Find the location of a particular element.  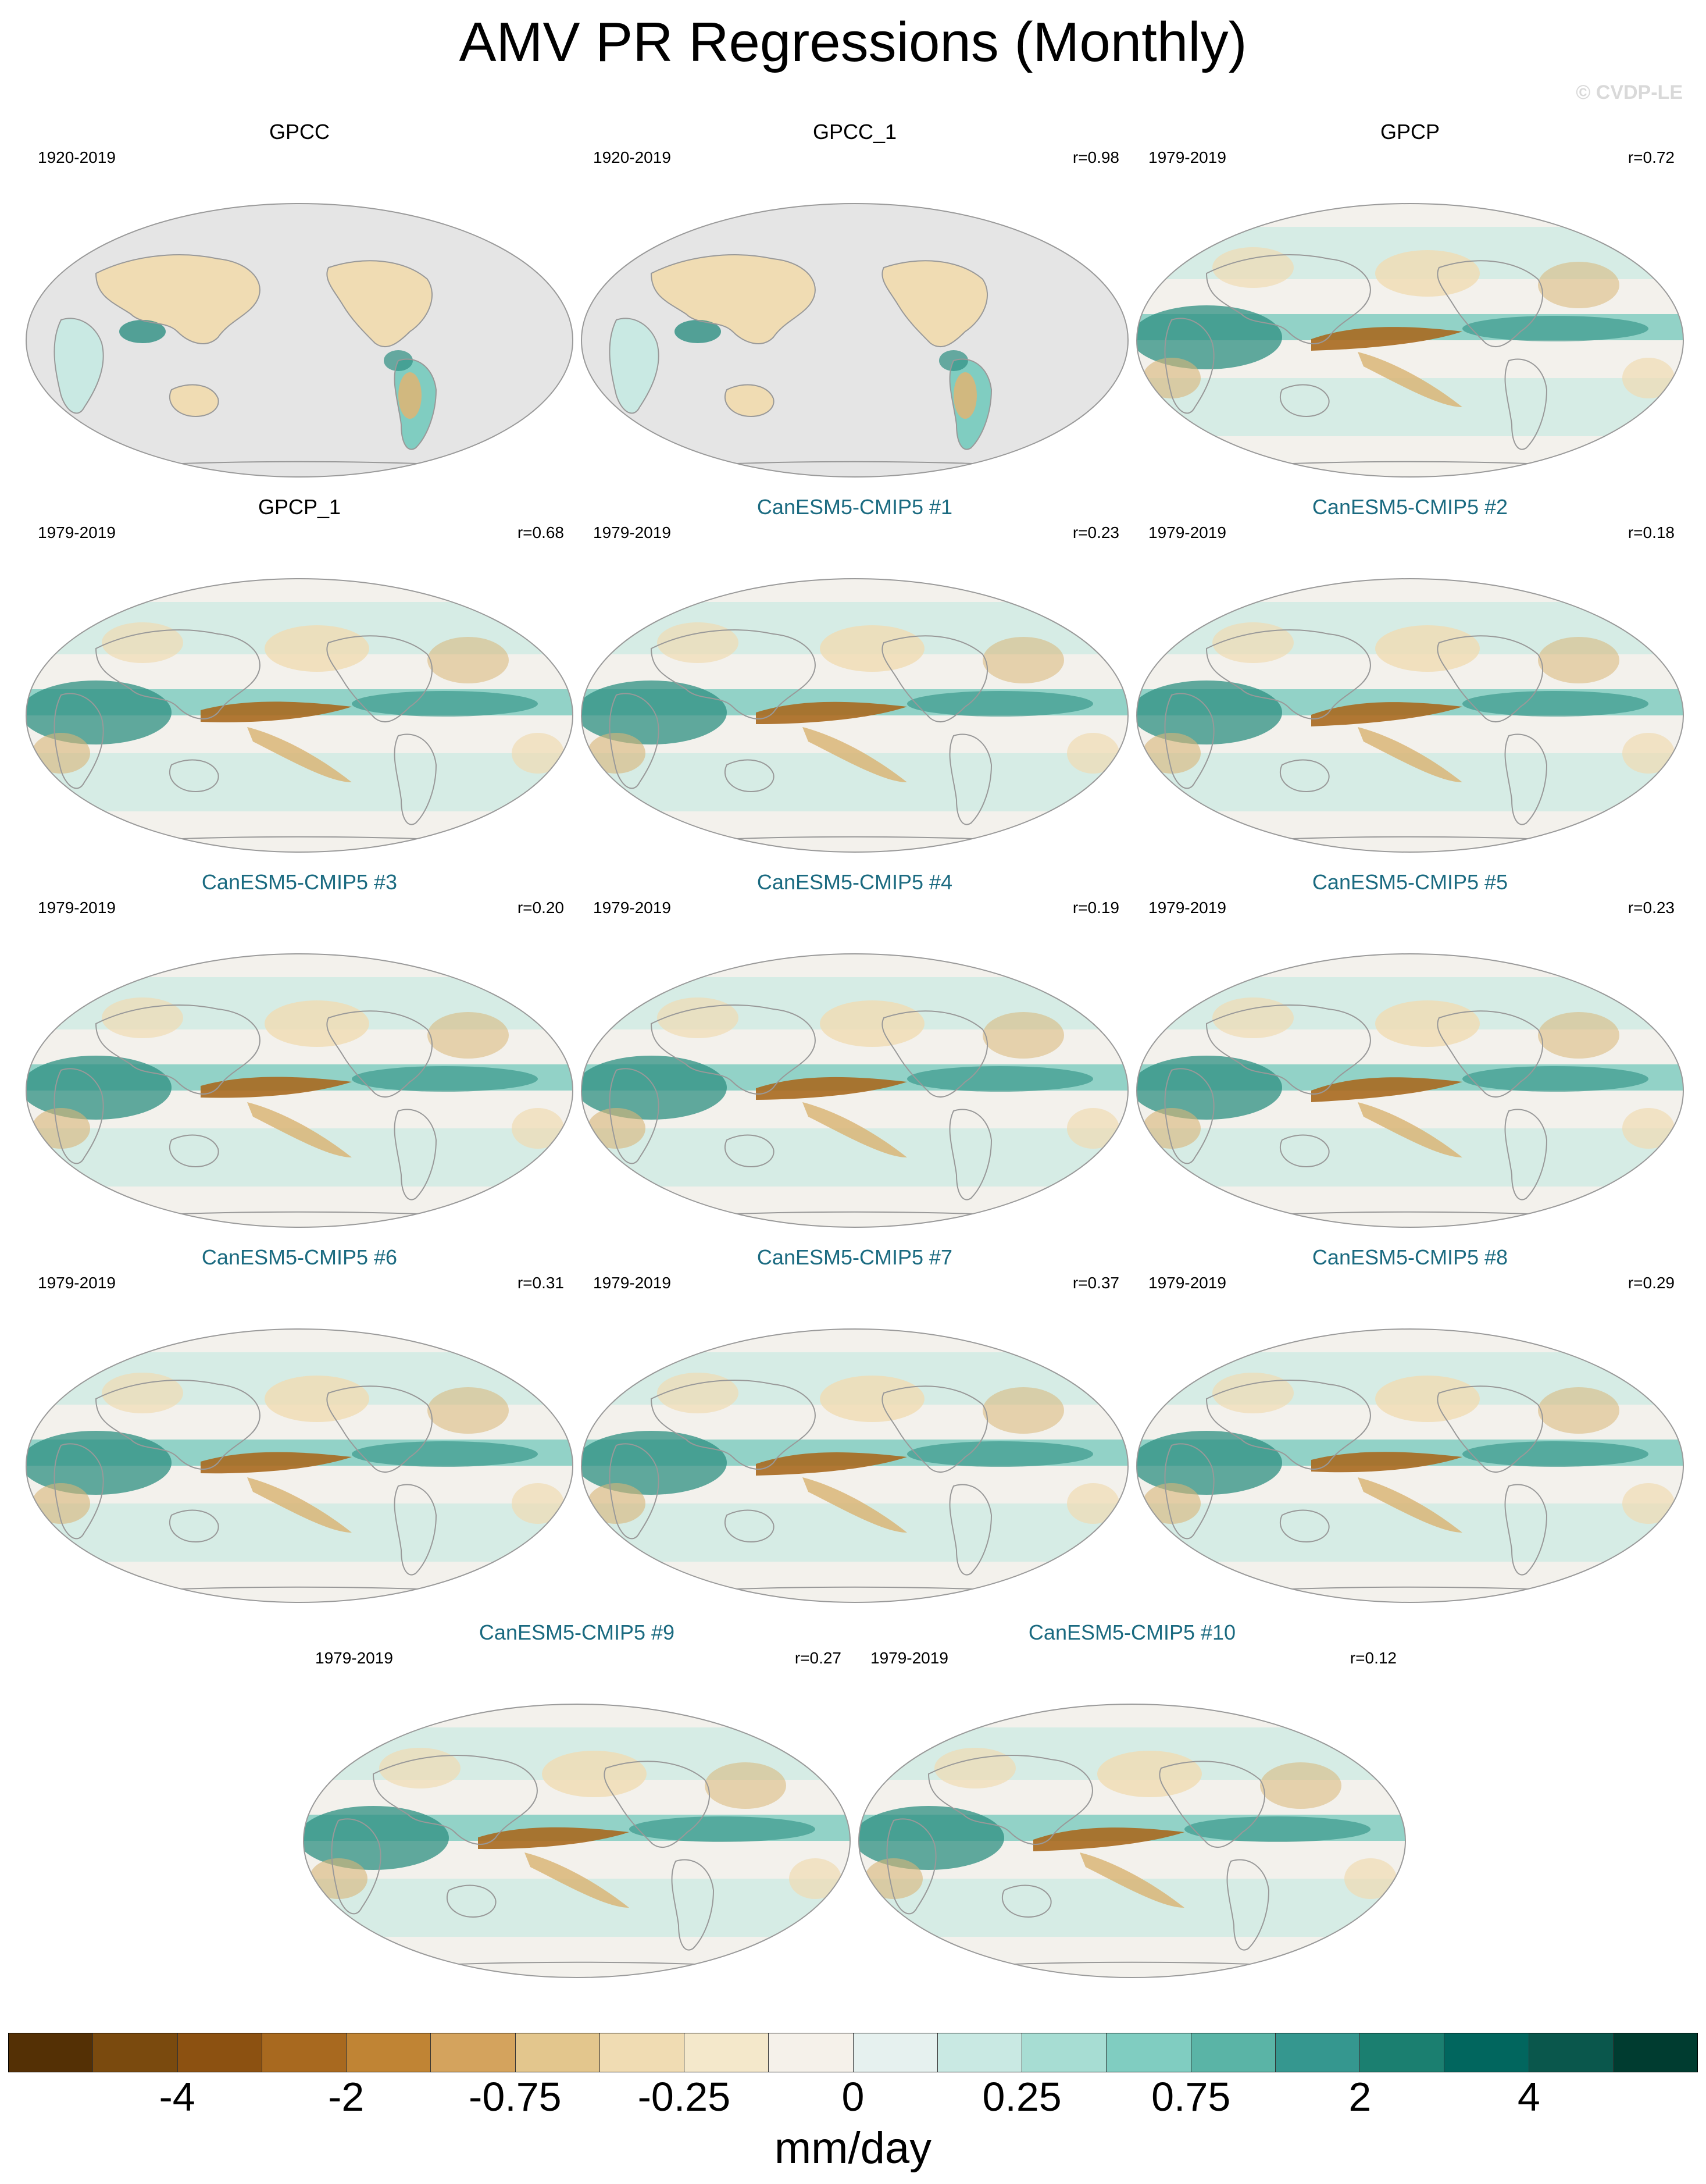

map-panel: CanESM5-CMIP5 #7 1979-2019 r=0.37 is located at coordinates (855, 1425).